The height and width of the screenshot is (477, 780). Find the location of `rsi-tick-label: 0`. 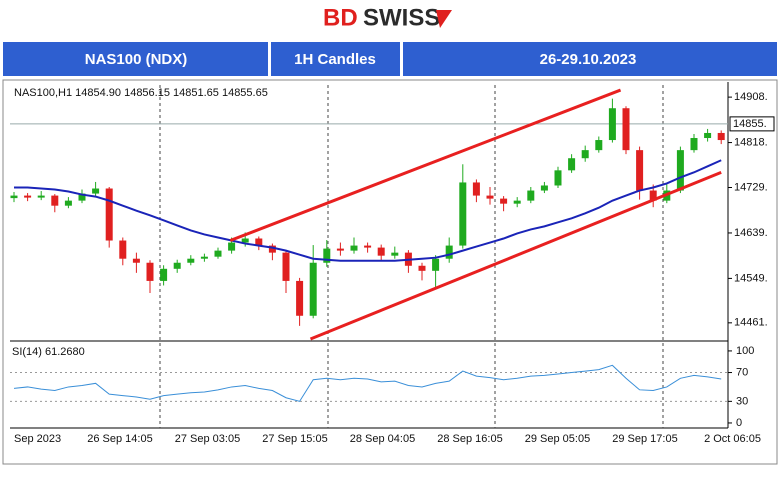

rsi-tick-label: 0 is located at coordinates (739, 423).